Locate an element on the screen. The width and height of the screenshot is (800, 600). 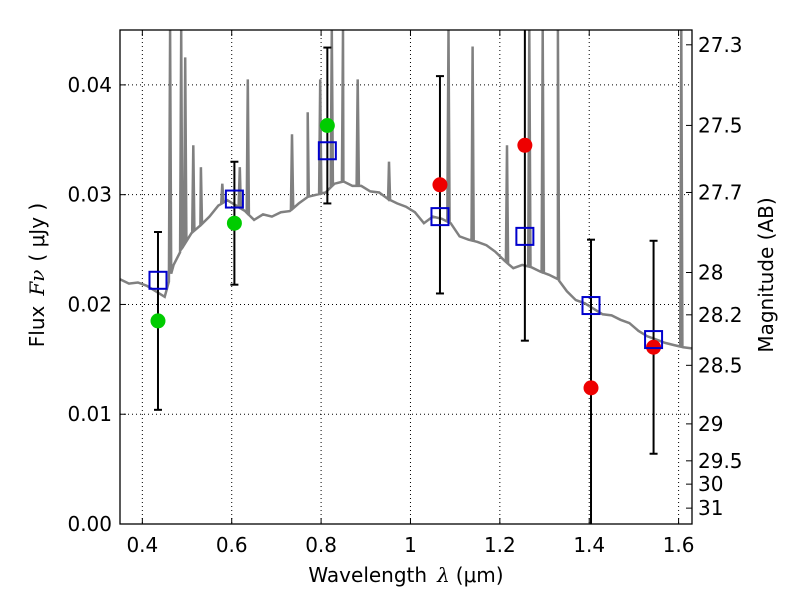
y-axis-label: Flux Fν ( μJy ) is located at coordinates (37, 275).